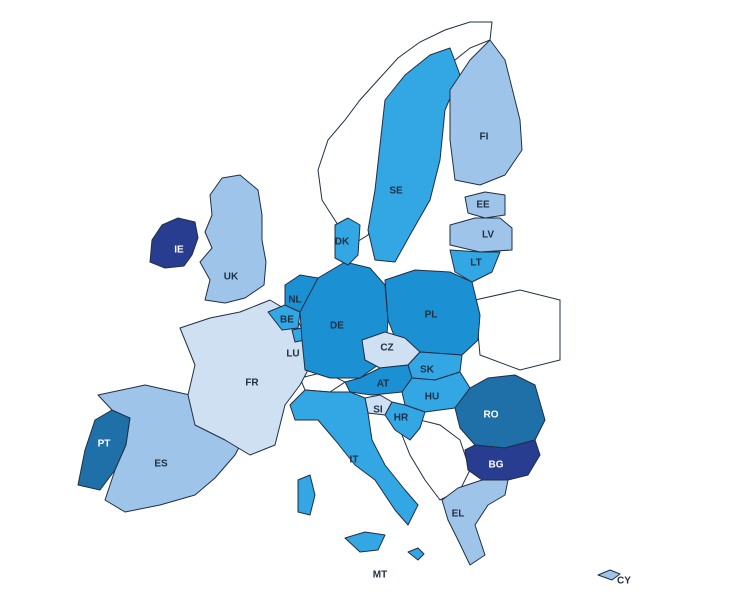 The height and width of the screenshot is (600, 735). Describe the element at coordinates (104, 444) in the screenshot. I see `label-pt: PT` at that location.